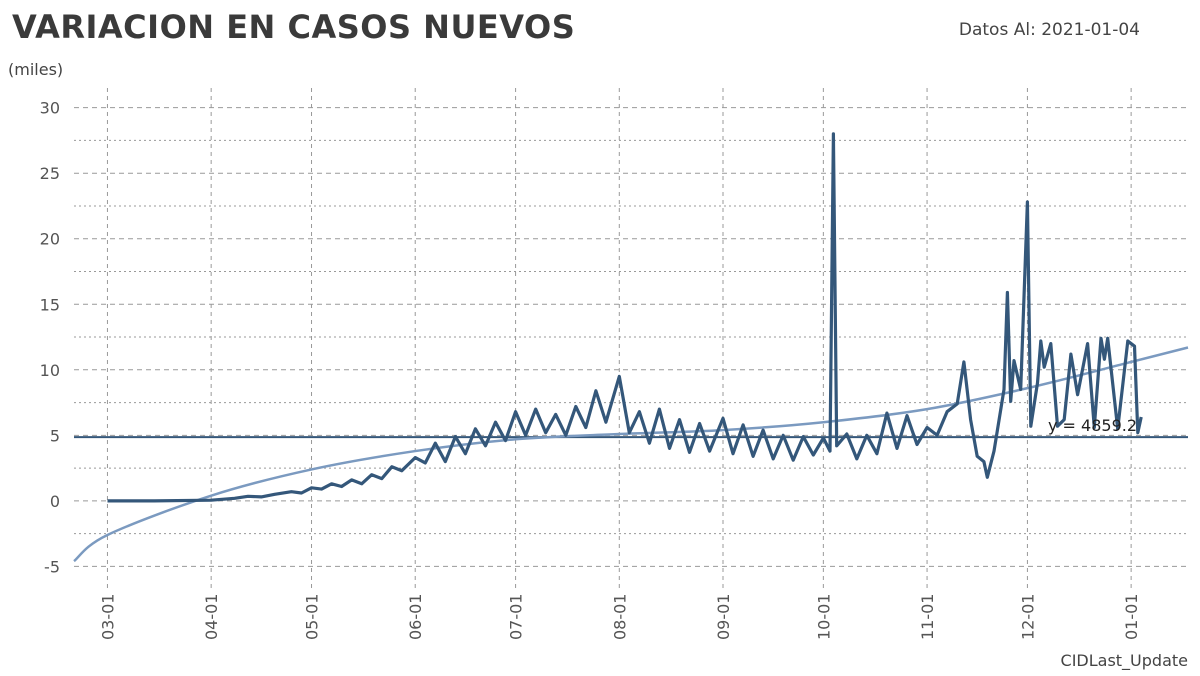  Describe the element at coordinates (823, 617) in the screenshot. I see `x-tick-label: 10-01` at that location.